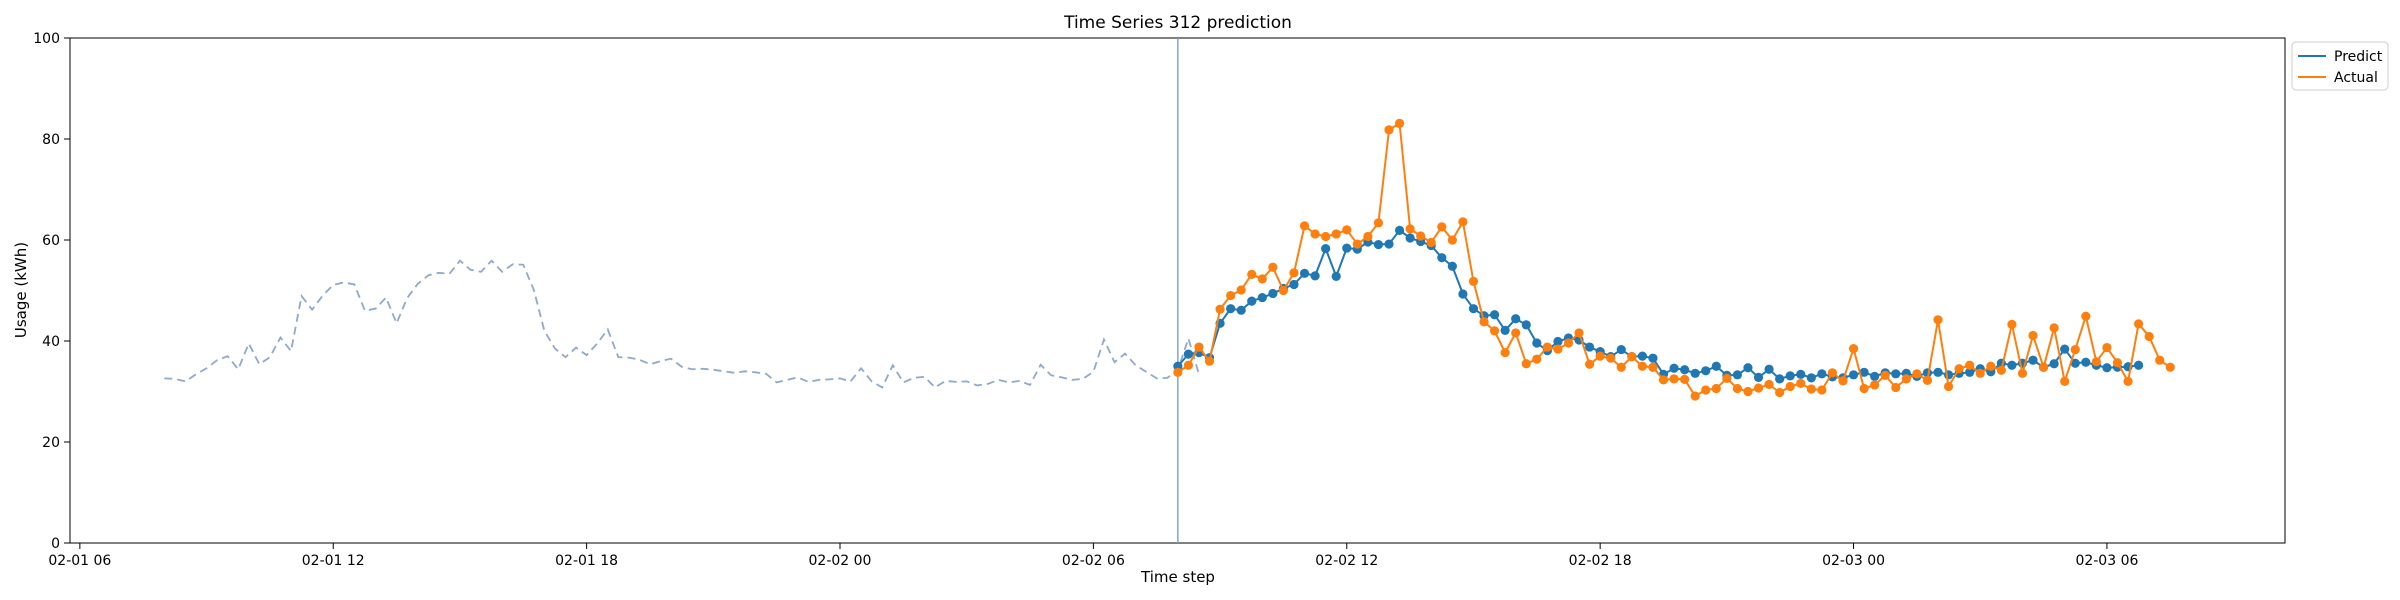 This screenshot has width=2400, height=600. I want to click on y-axis: 0 20 40 60 80 100, so click(51, 291).